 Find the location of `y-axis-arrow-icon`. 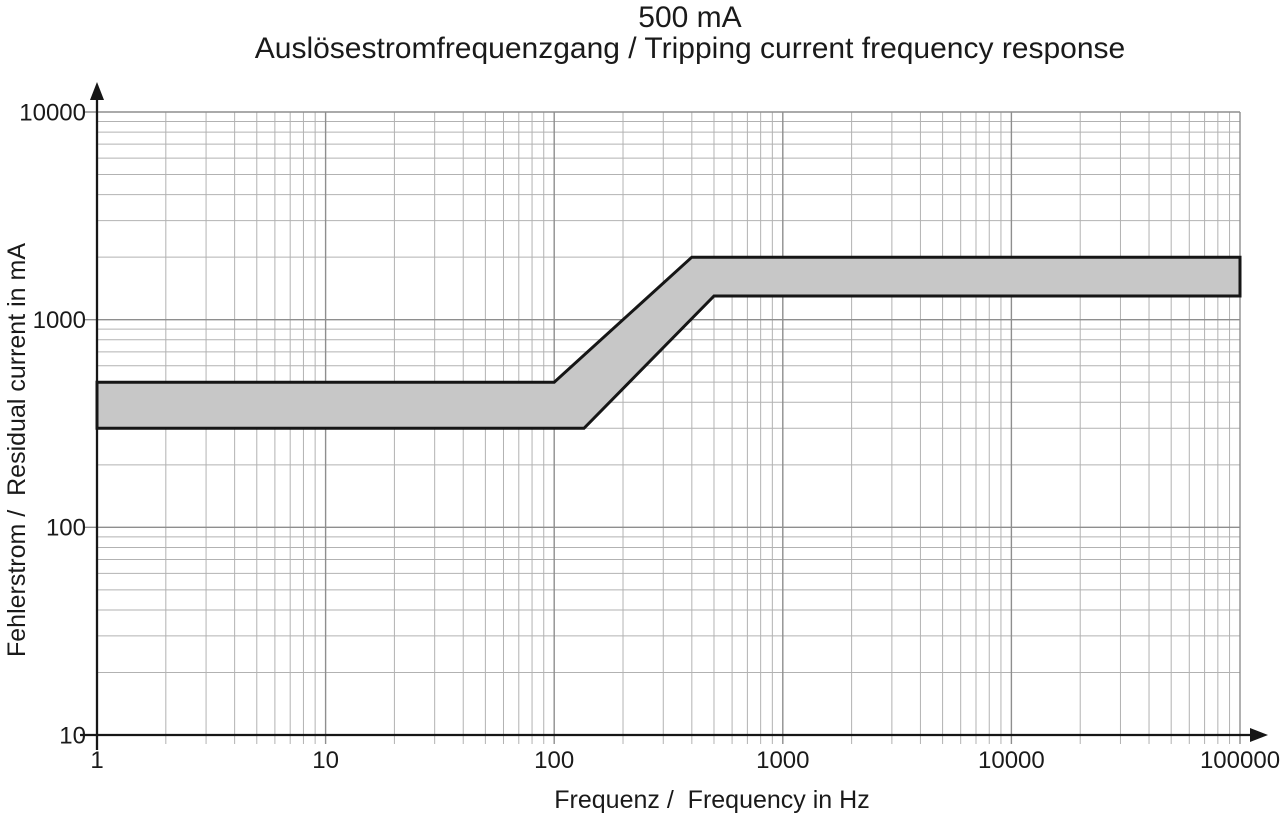

y-axis-arrow-icon is located at coordinates (97, 91).